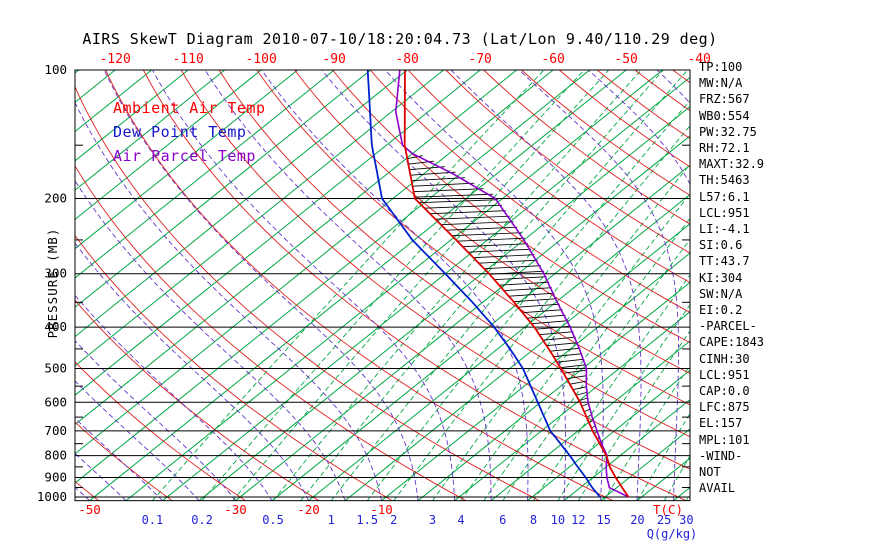 This screenshot has height=560, width=870. Describe the element at coordinates (732, 342) in the screenshot. I see `stat-line: CAPE:1843` at that location.